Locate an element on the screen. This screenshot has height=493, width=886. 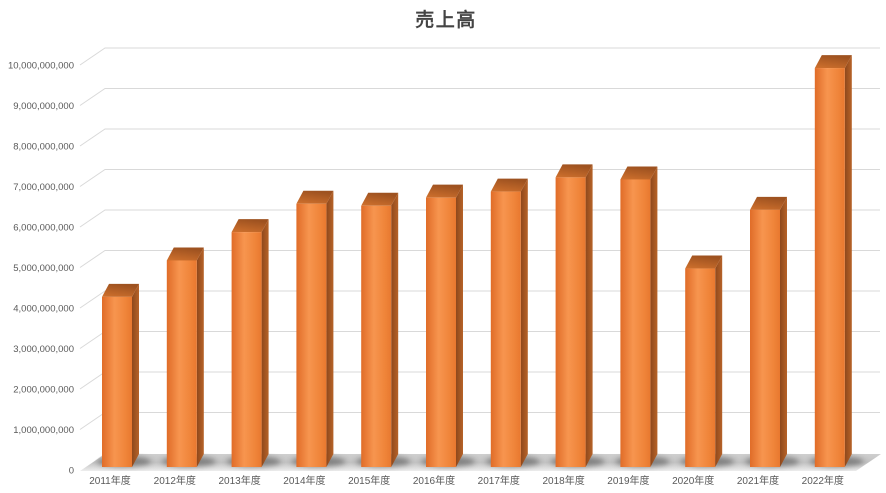
floor-plane is located at coordinates (480, 462).